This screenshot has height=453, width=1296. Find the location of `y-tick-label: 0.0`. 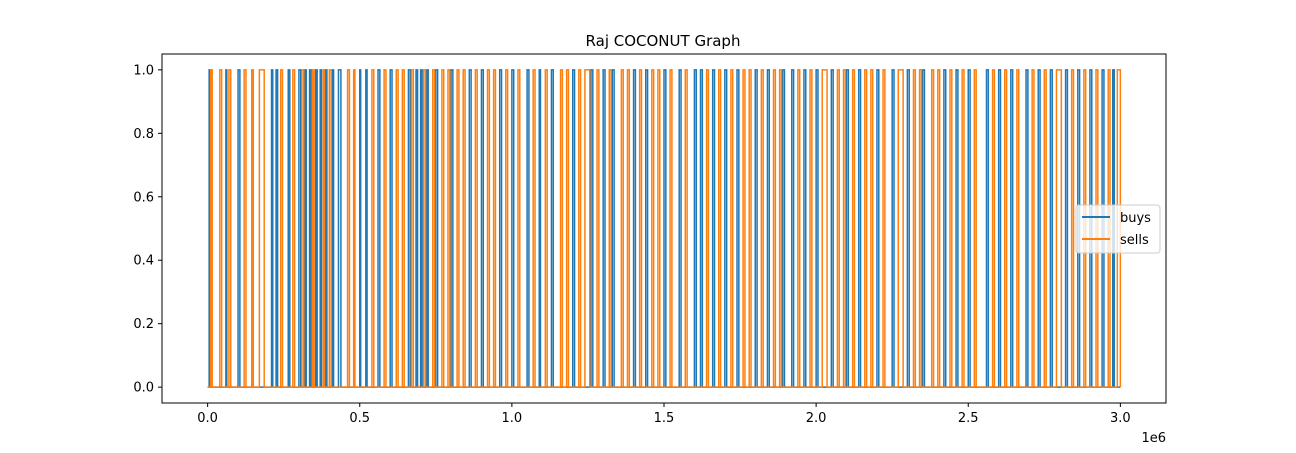

y-tick-label: 0.0 is located at coordinates (143, 388).